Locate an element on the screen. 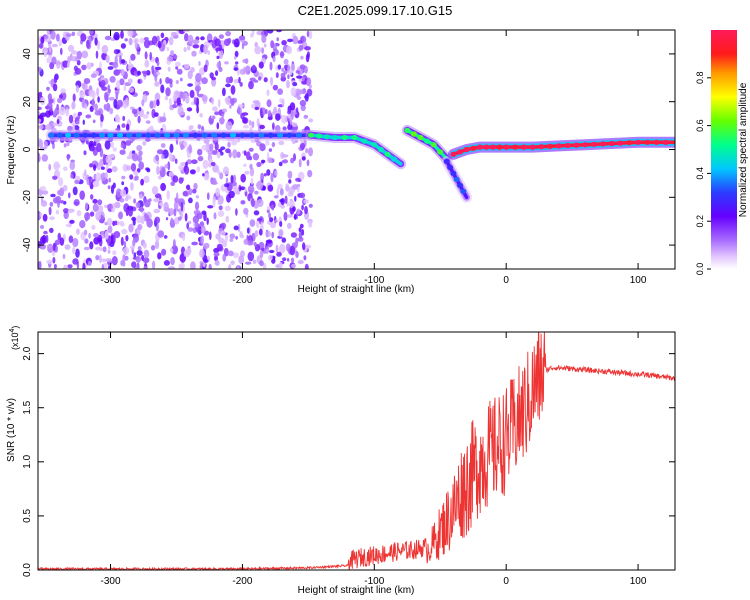  colorbar-label: Normalized spectral amplitude is located at coordinates (743, 149).